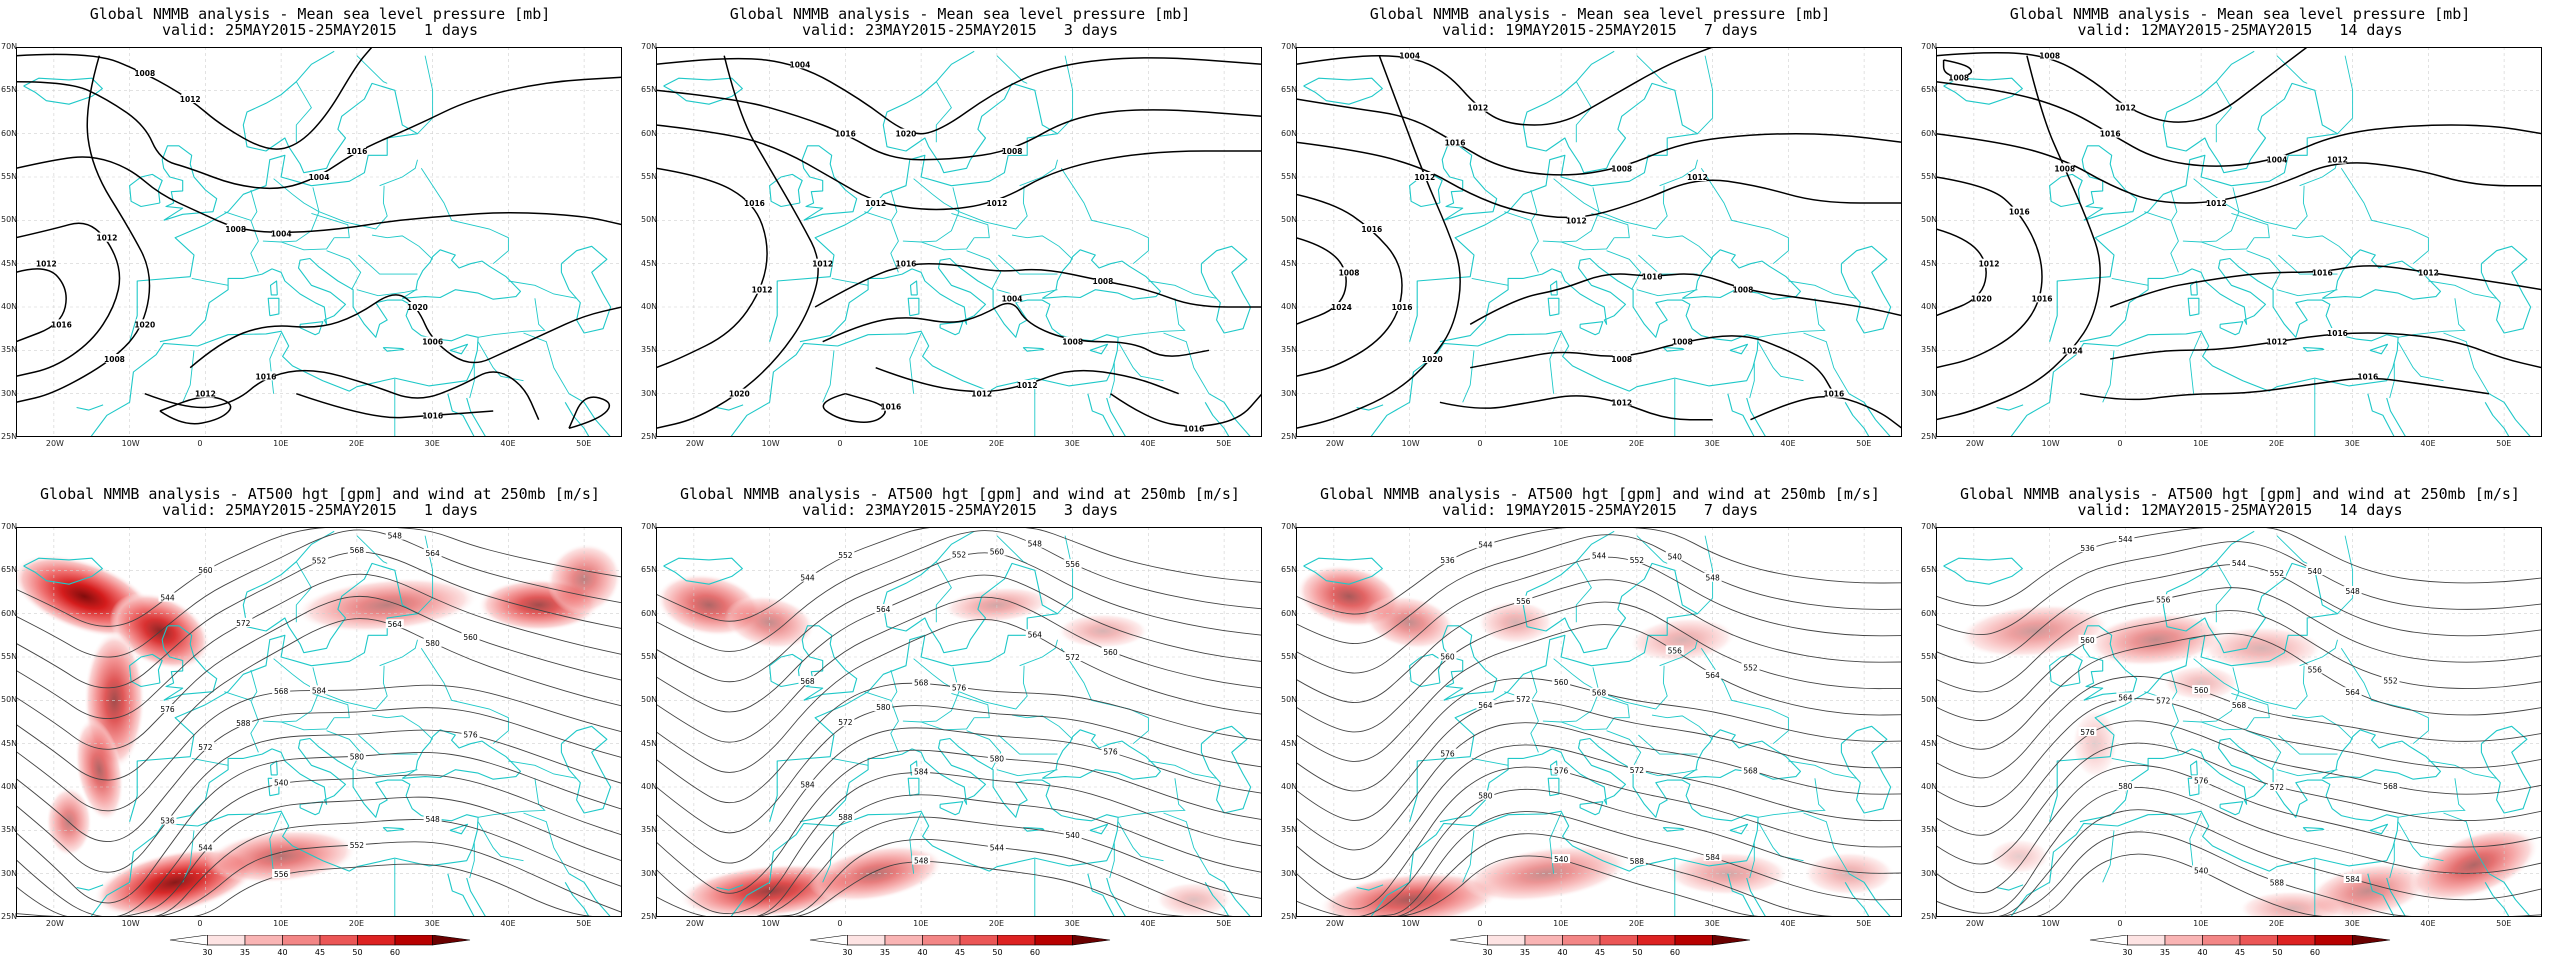 Image resolution: width=2560 pixels, height=960 pixels. What do you see at coordinates (2240, 946) in the screenshot?
I see `wind-speed-colorbar: 30 35 40 45 50 60` at bounding box center [2240, 946].